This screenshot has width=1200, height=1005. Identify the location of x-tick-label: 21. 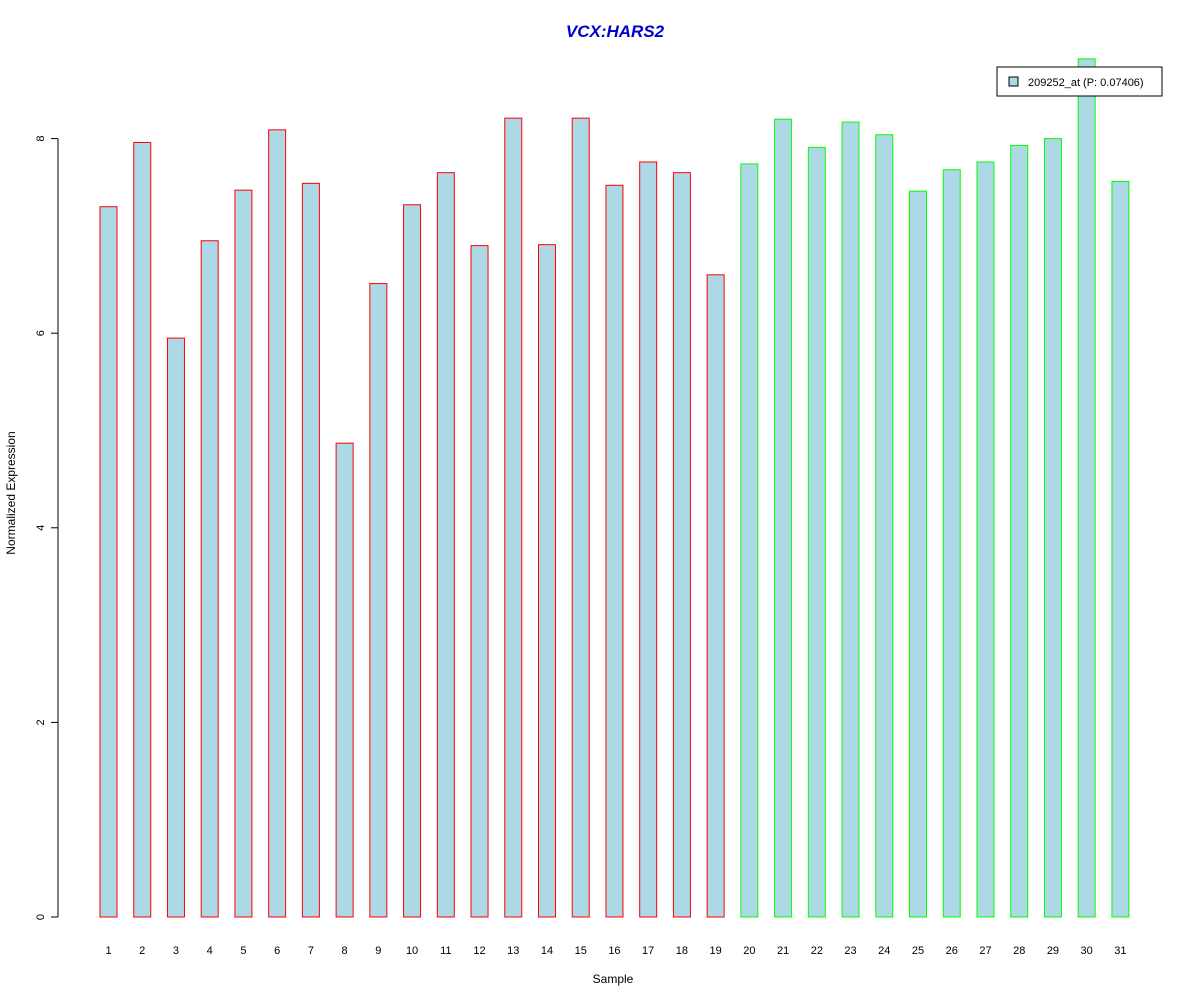
(783, 951).